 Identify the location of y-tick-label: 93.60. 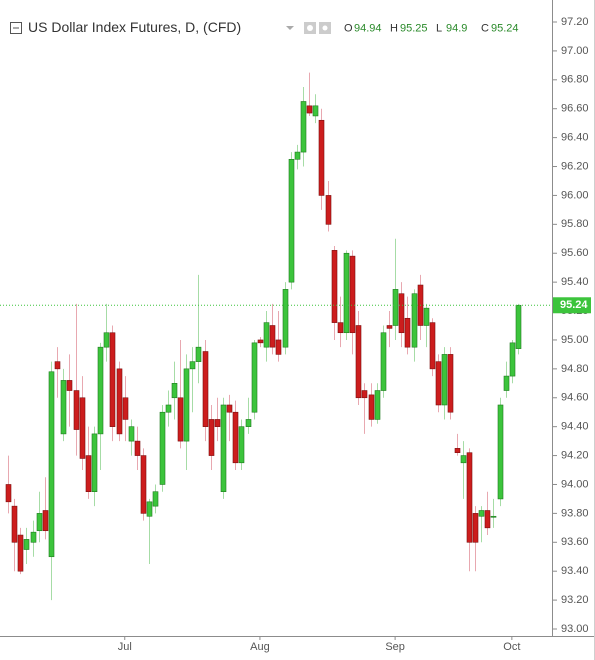
(575, 542).